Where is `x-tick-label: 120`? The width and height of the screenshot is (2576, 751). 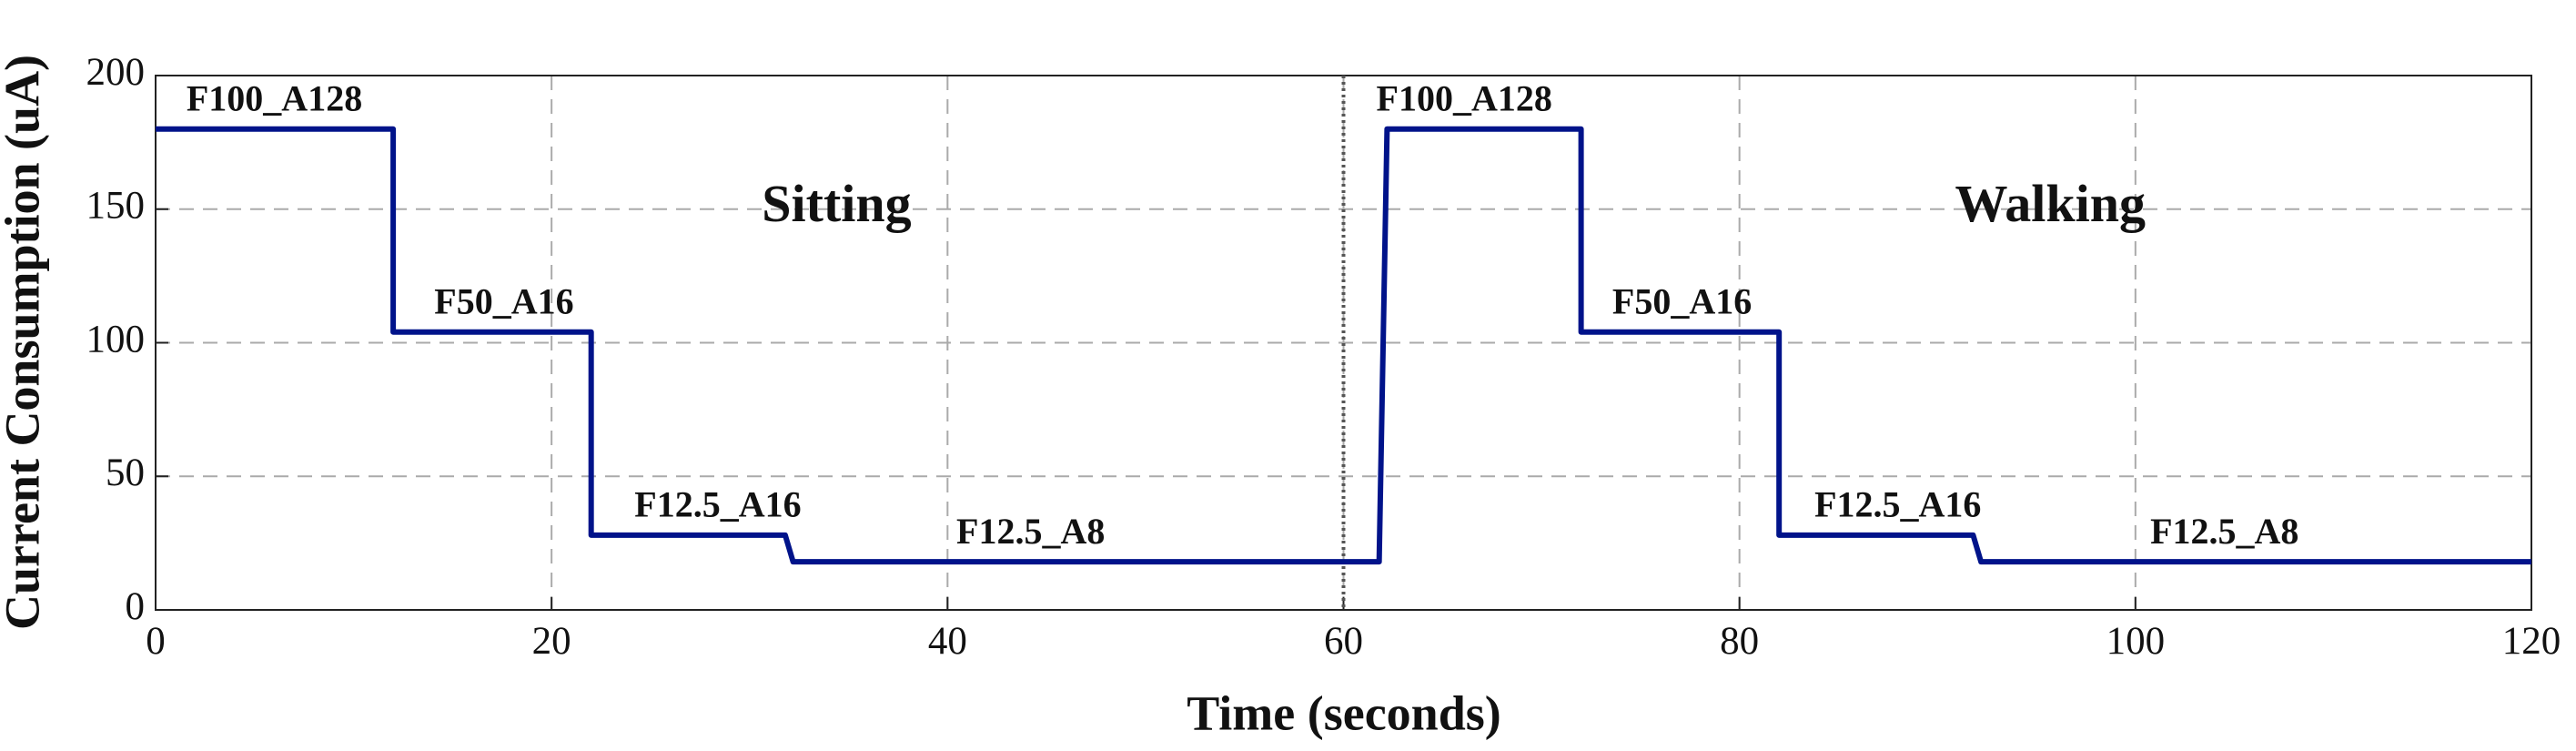
x-tick-label: 120 is located at coordinates (2531, 641).